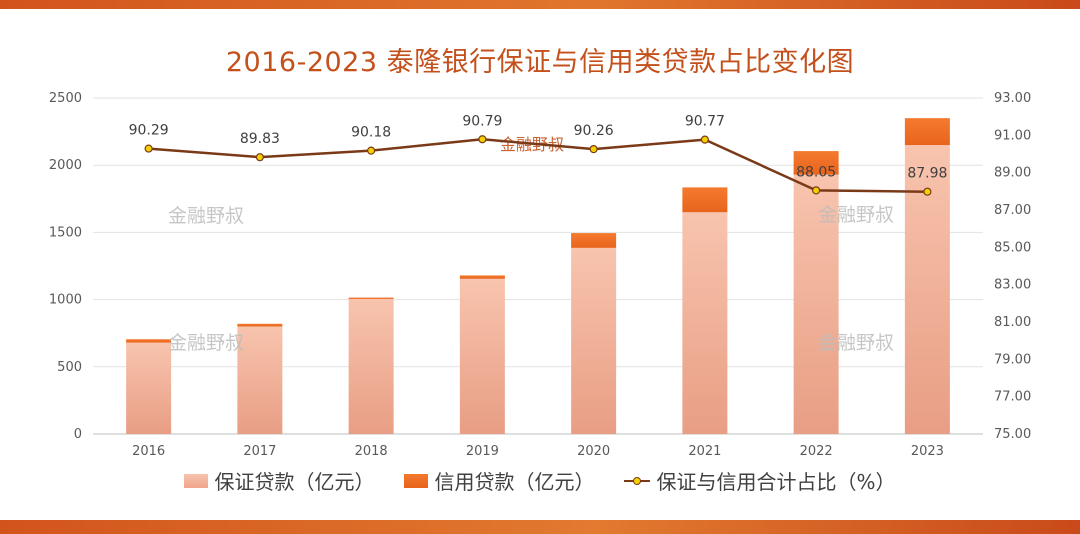 The image size is (1080, 534). I want to click on right-axis-tick-label: 81.00, so click(1012, 322).